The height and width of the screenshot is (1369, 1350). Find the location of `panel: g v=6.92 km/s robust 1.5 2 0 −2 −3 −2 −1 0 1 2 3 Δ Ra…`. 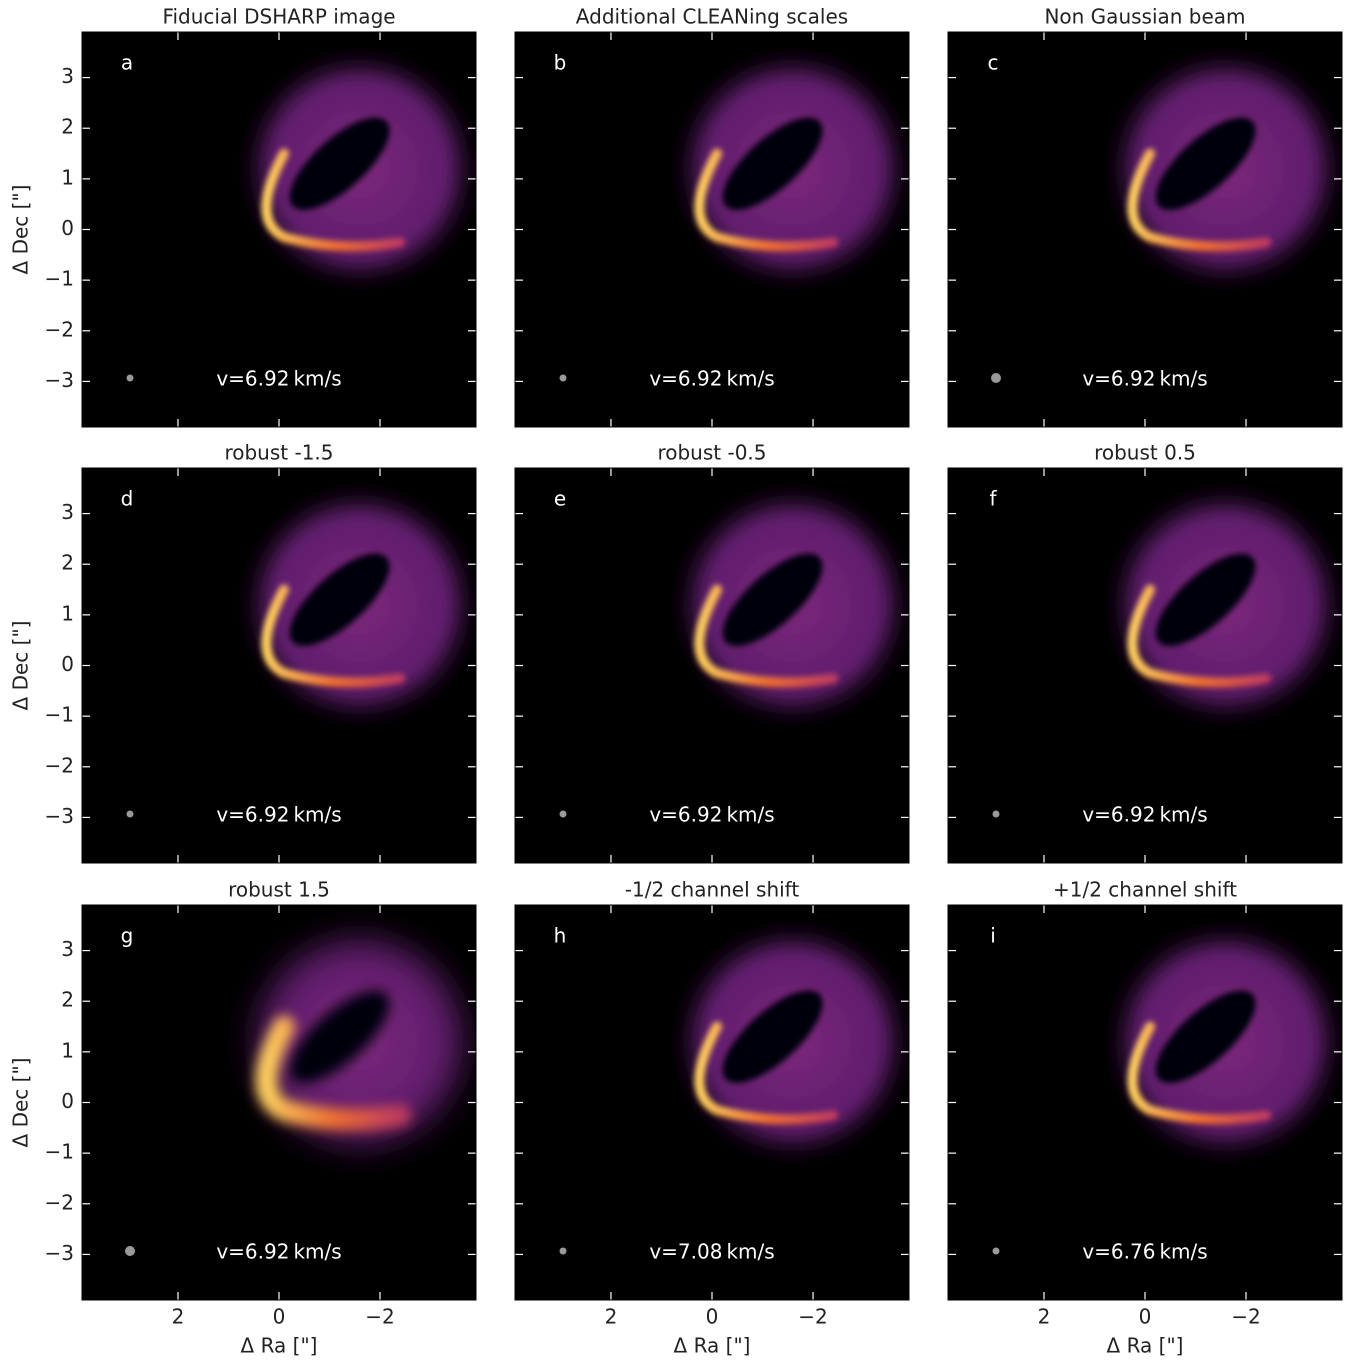

panel: g v=6.92 km/s robust 1.5 2 0 −2 −3 −2 −1 0 1 2 3 Δ Ra… is located at coordinates (248, 1118).